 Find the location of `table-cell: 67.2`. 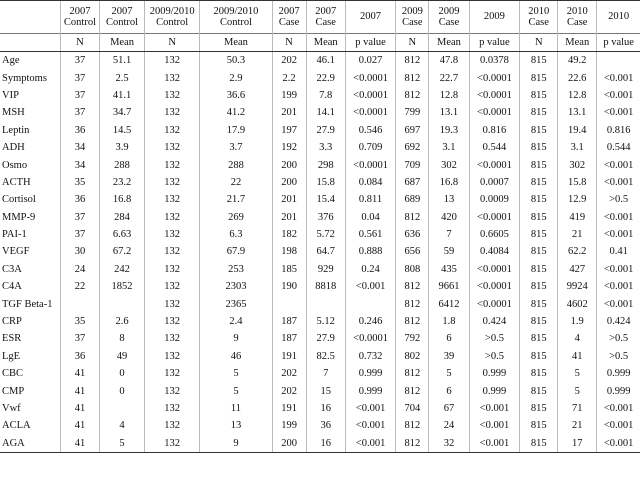

table-cell: 67.2 is located at coordinates (122, 252).